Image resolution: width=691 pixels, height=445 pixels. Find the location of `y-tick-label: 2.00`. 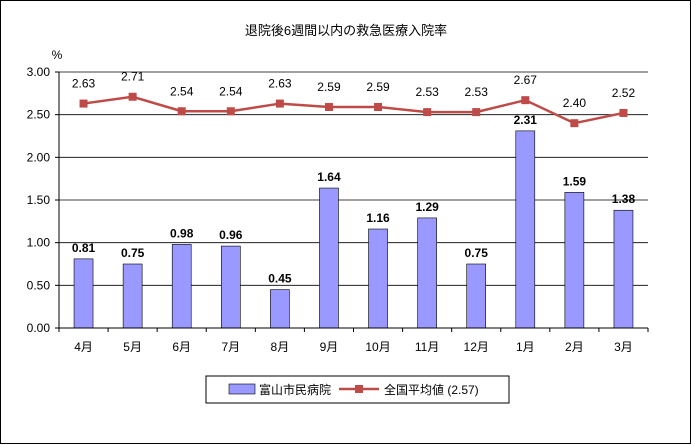

y-tick-label: 2.00 is located at coordinates (39, 157).